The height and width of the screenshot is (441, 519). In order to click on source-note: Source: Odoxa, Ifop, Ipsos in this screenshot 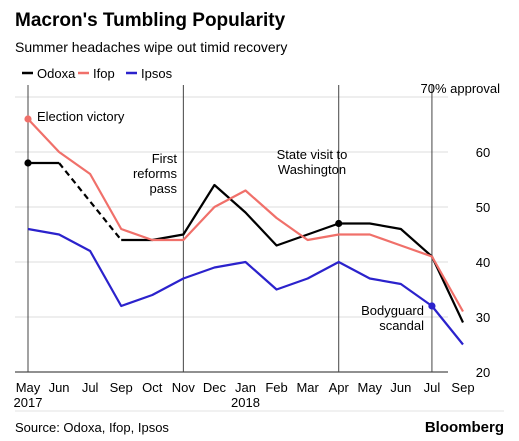, I will do `click(92, 427)`.